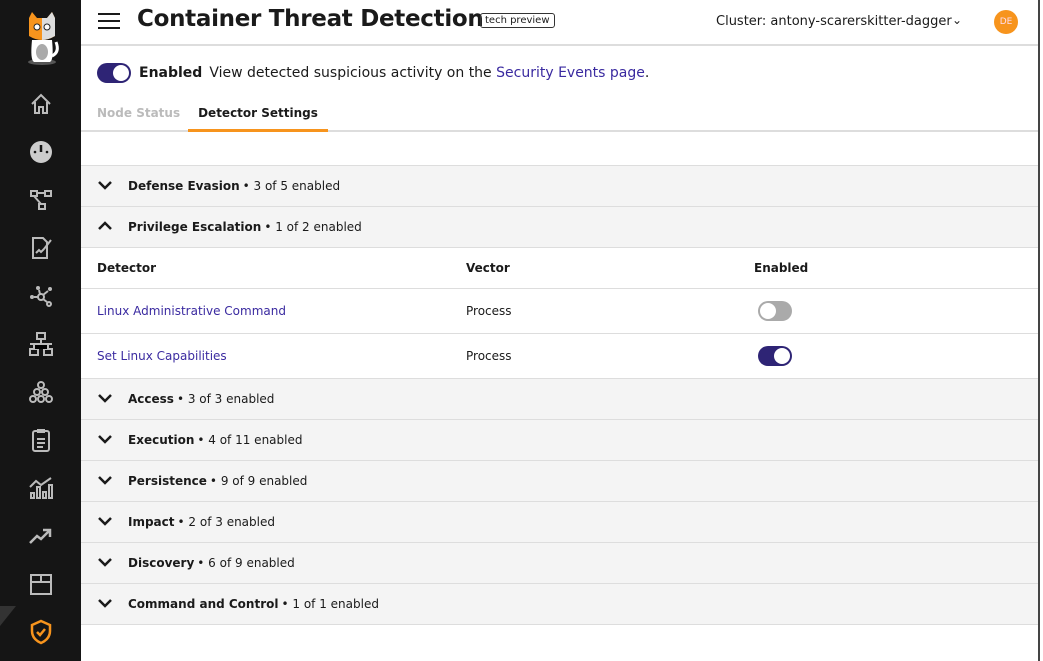 Image resolution: width=1043 pixels, height=661 pixels. What do you see at coordinates (291, 186) in the screenshot?
I see `section-count: • 3 of 5 enabled` at bounding box center [291, 186].